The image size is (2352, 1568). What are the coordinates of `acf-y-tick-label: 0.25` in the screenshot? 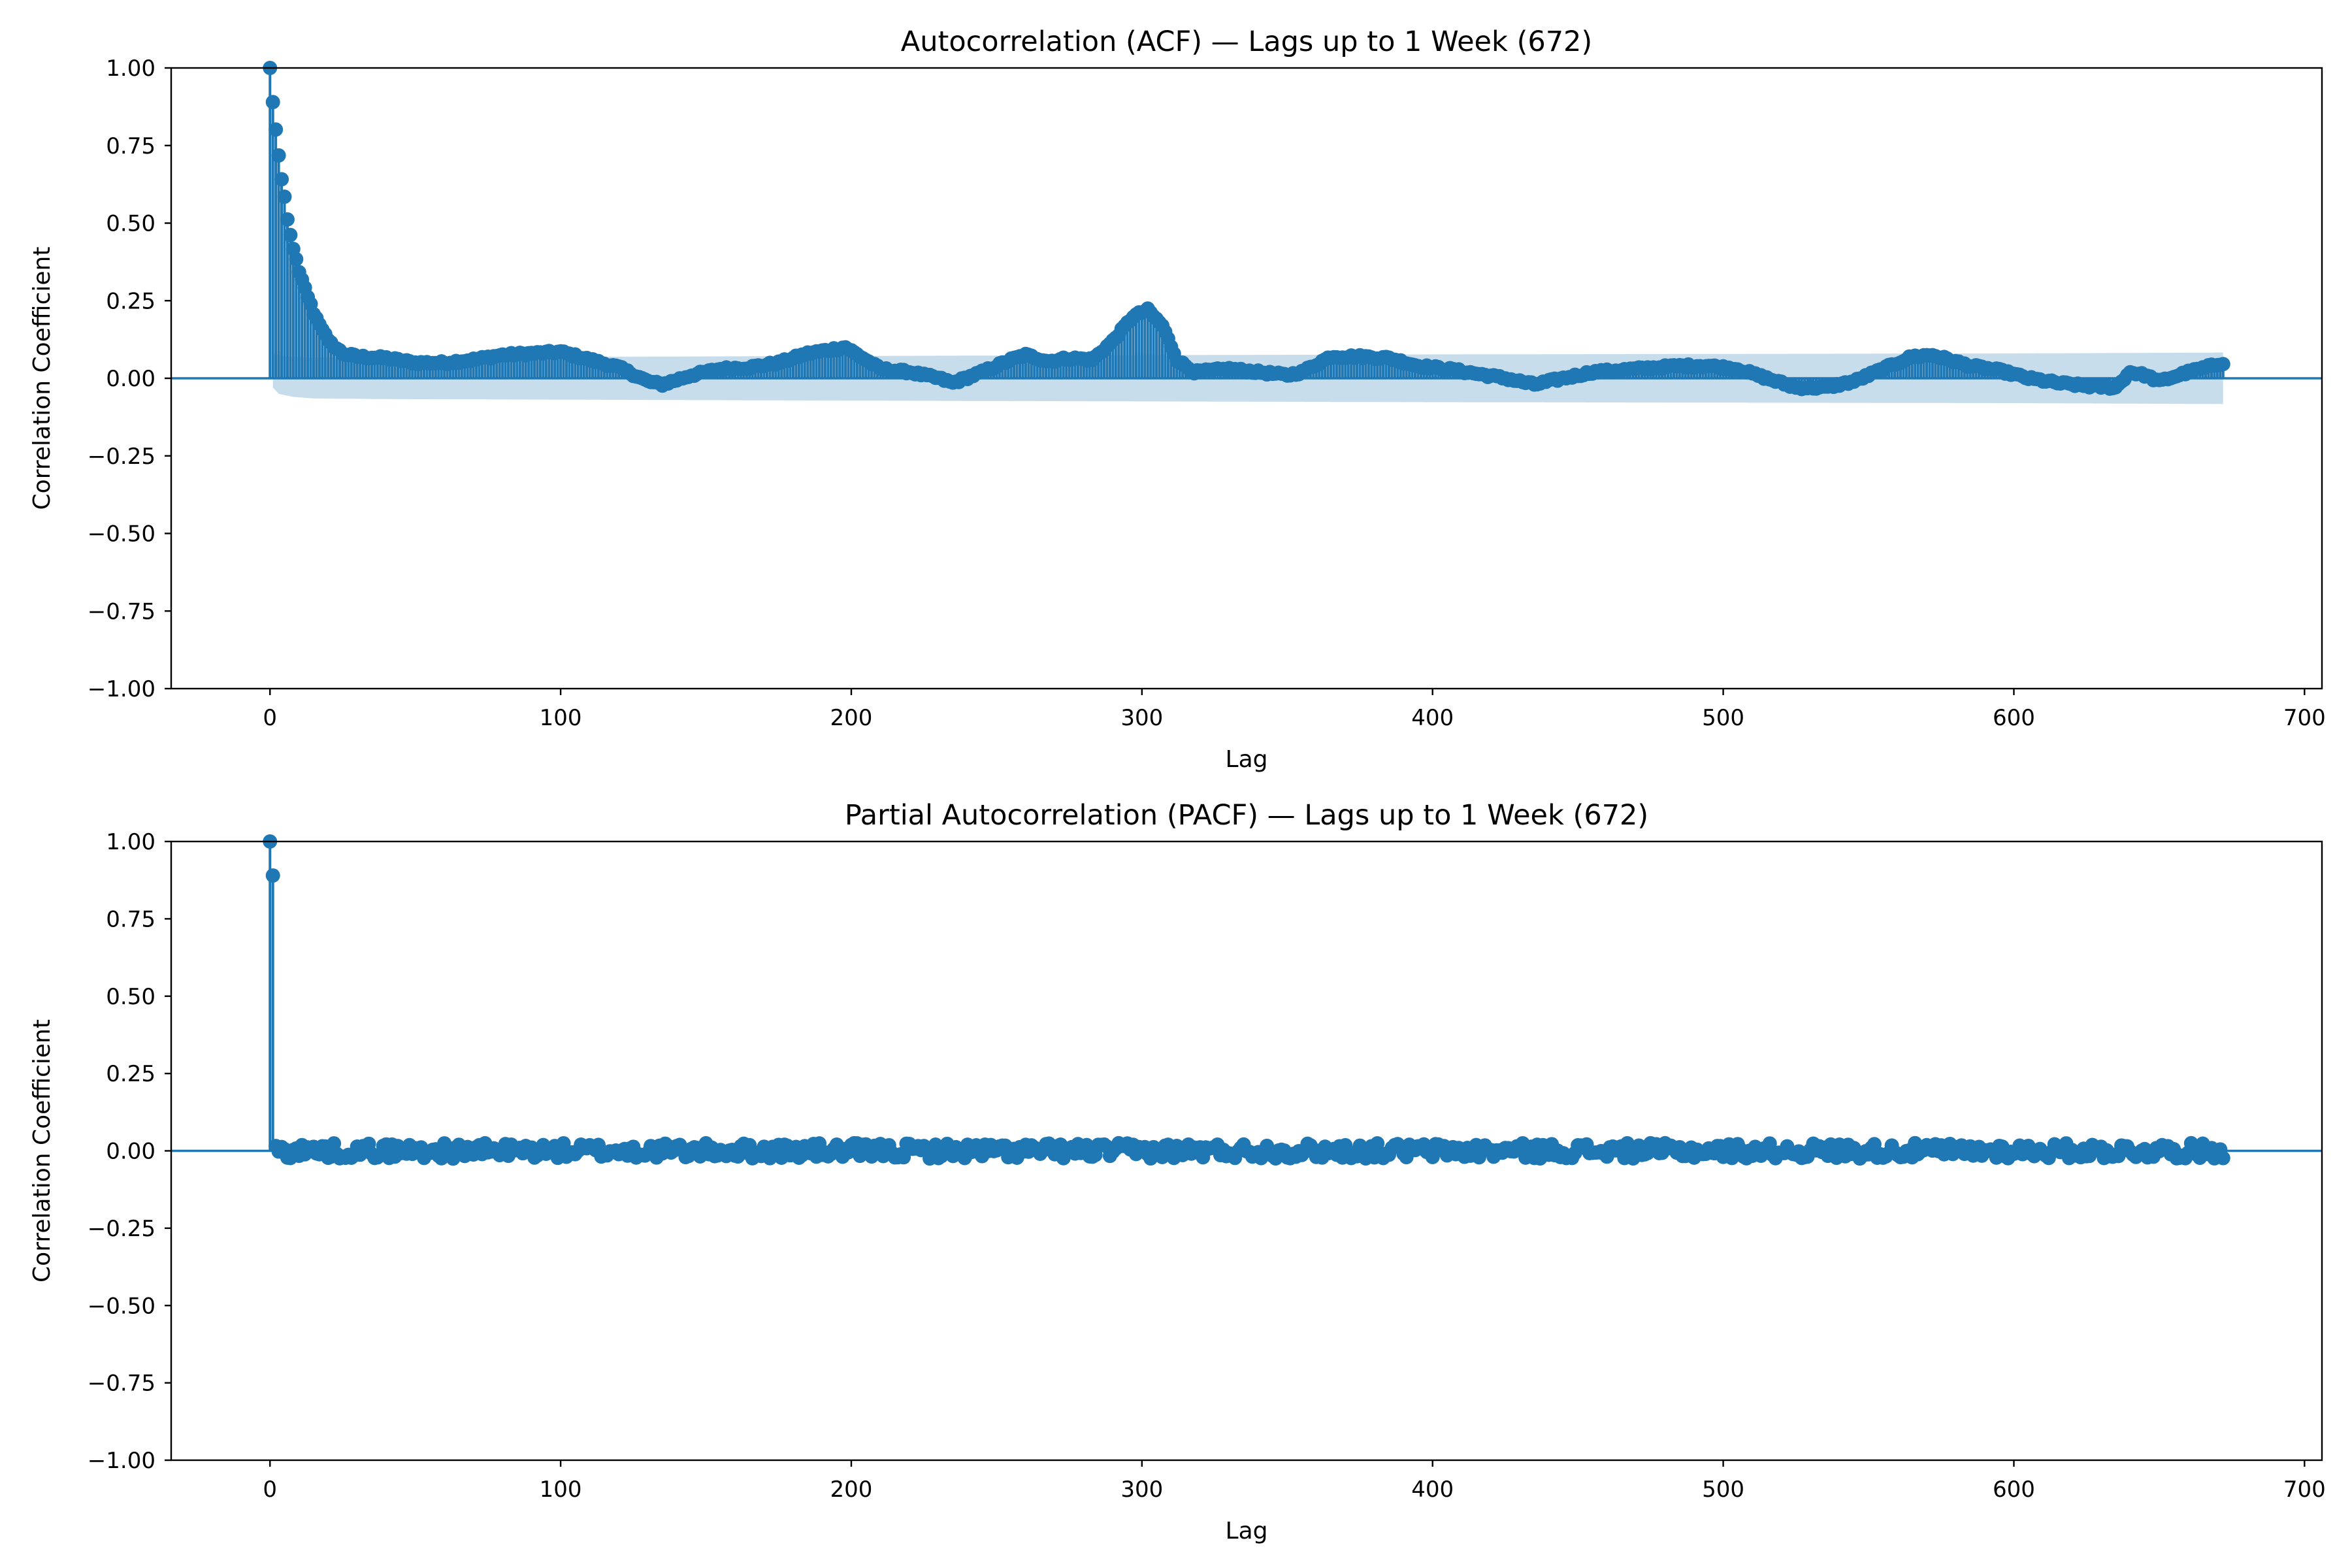 It's located at (130, 301).